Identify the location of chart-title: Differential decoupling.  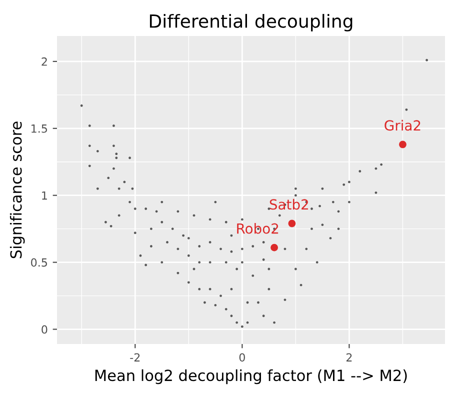
(251, 23).